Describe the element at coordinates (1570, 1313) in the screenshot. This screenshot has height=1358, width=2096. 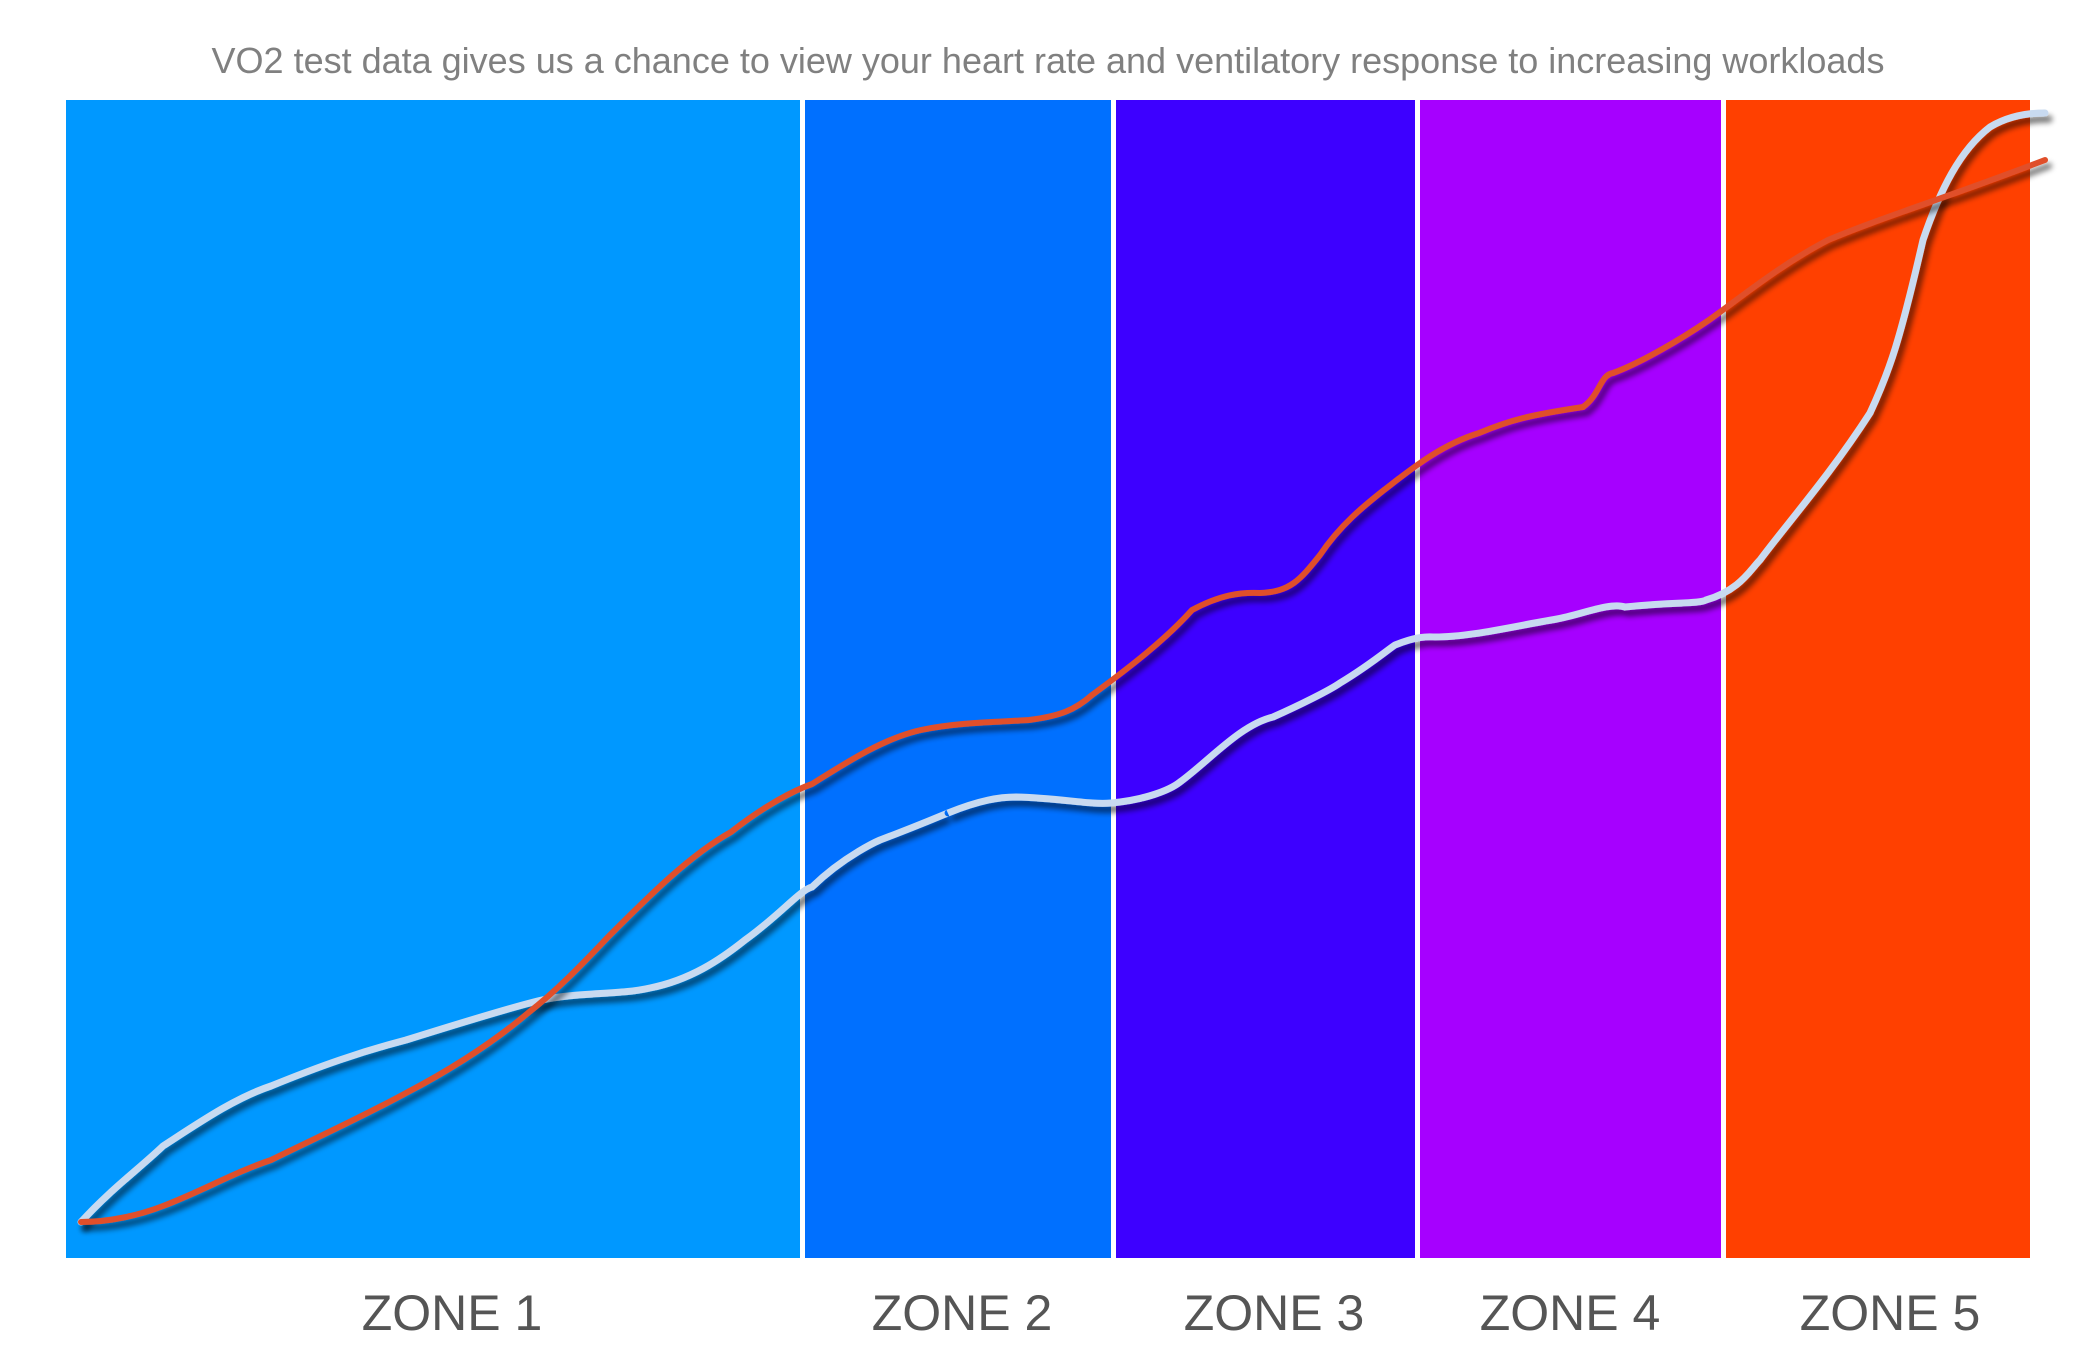
I see `zone-label-4: ZONE 4` at that location.